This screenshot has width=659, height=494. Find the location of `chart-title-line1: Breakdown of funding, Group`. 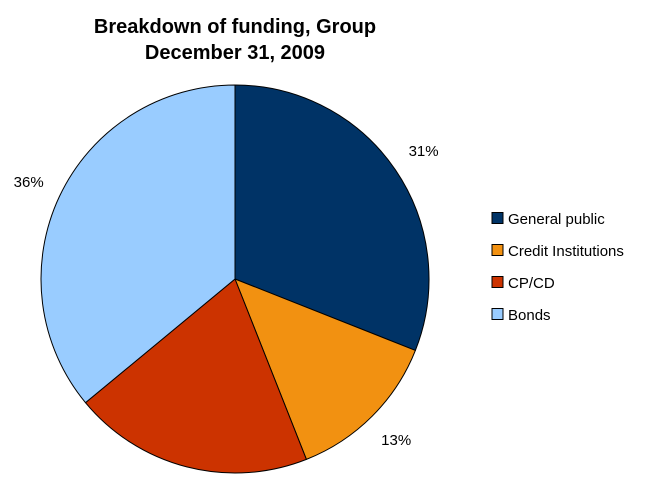

chart-title-line1: Breakdown of funding, Group is located at coordinates (235, 27).